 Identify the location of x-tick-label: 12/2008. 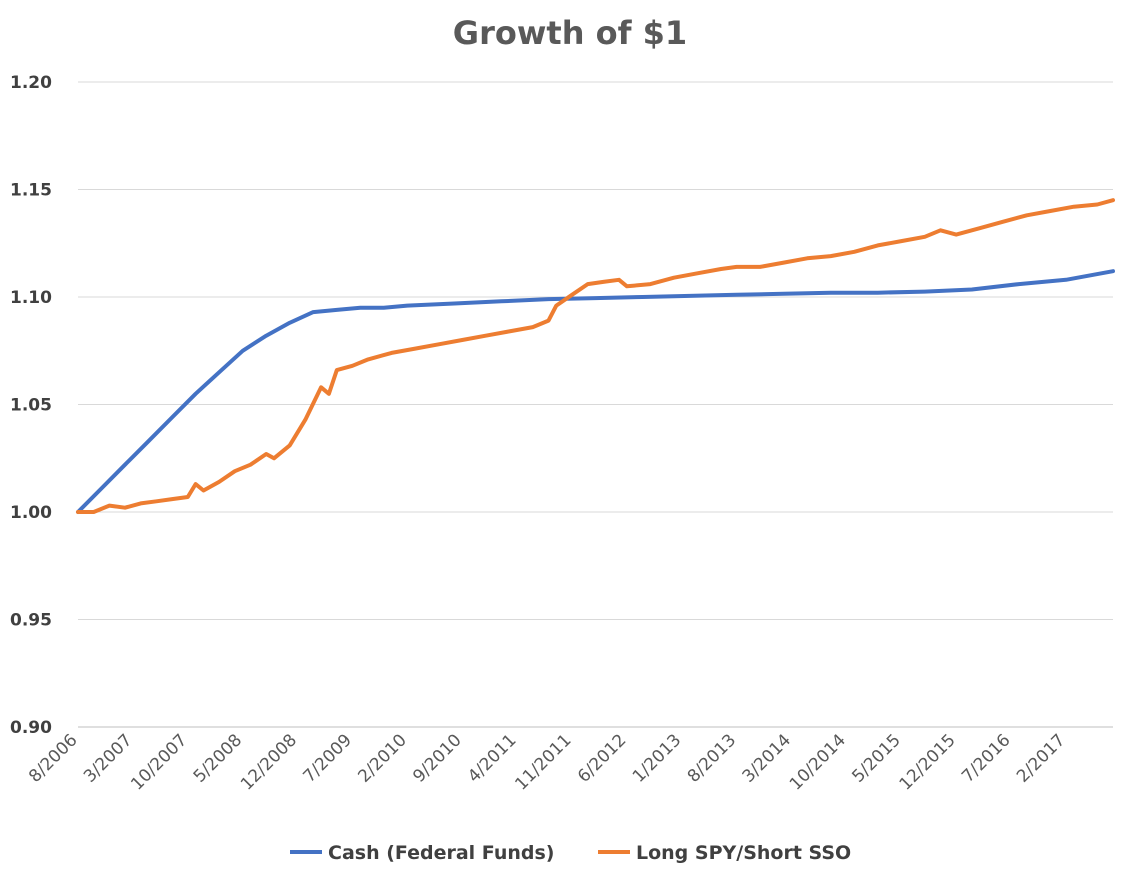
(269, 762).